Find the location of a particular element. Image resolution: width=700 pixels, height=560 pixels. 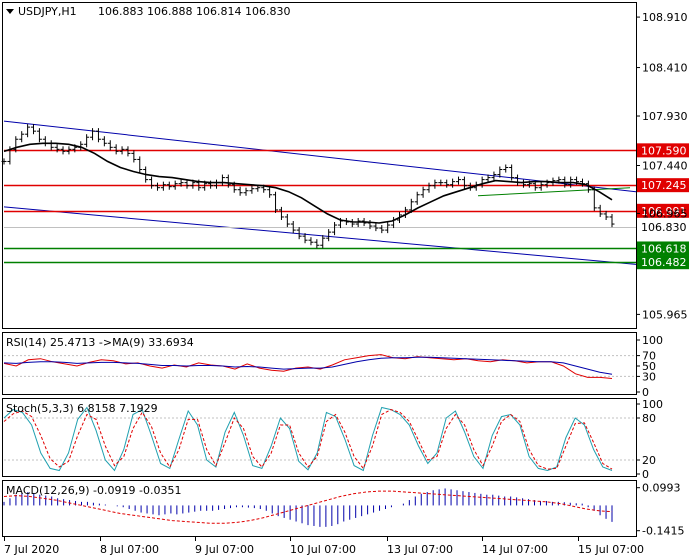

rsi-title: RSI(14) 25.4713 ->MA(9) 33.6934 is located at coordinates (100, 342).